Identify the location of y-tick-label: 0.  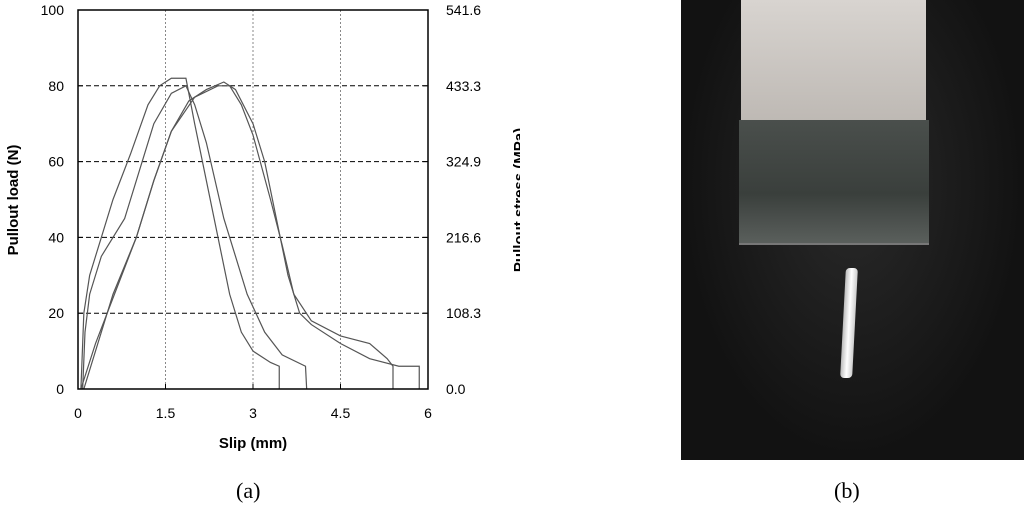
(60, 389).